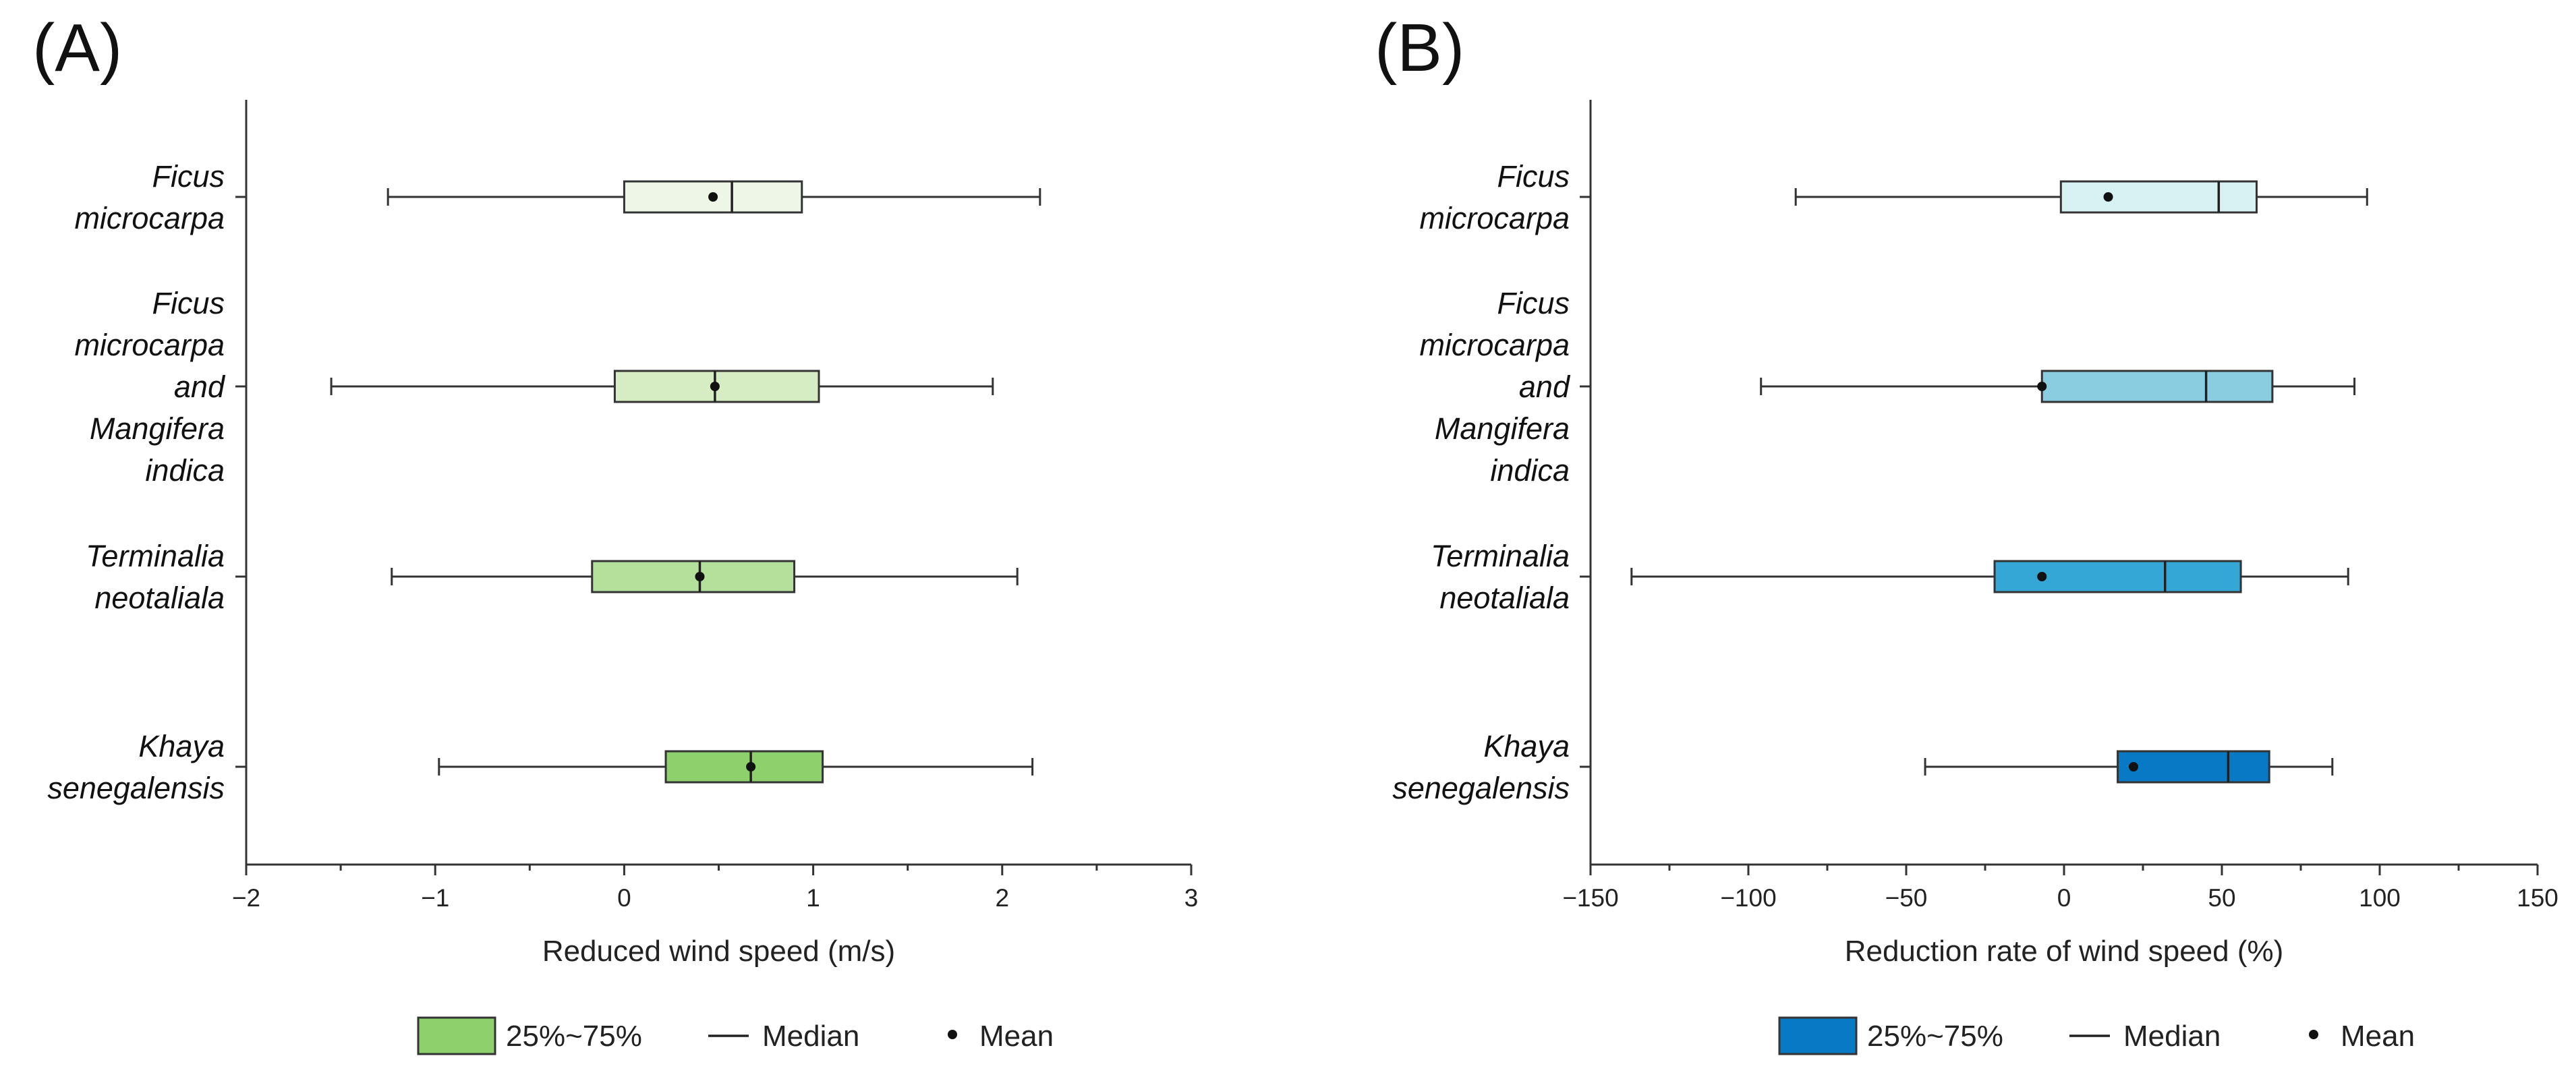 The width and height of the screenshot is (2576, 1079). What do you see at coordinates (1191, 898) in the screenshot?
I see `x-tick-label: 3` at bounding box center [1191, 898].